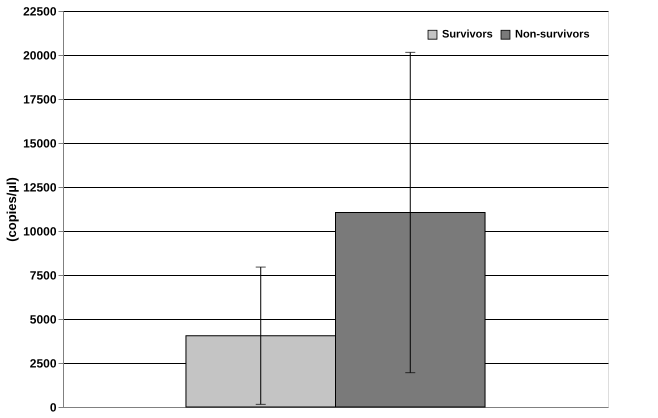 The width and height of the screenshot is (658, 418). Describe the element at coordinates (40, 187) in the screenshot. I see `y-tick-label: 12500` at that location.